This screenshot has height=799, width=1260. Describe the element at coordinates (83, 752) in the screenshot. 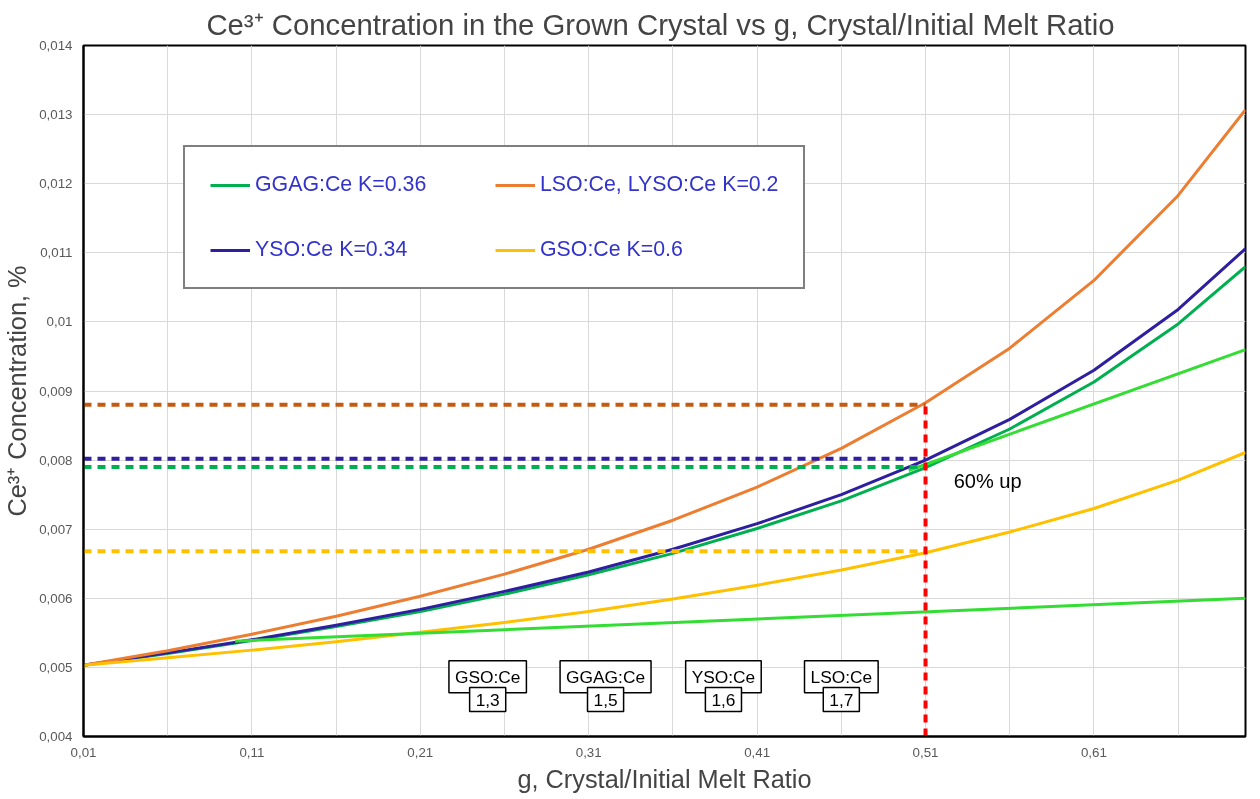

I see `x-tick-label: 0,01` at that location.